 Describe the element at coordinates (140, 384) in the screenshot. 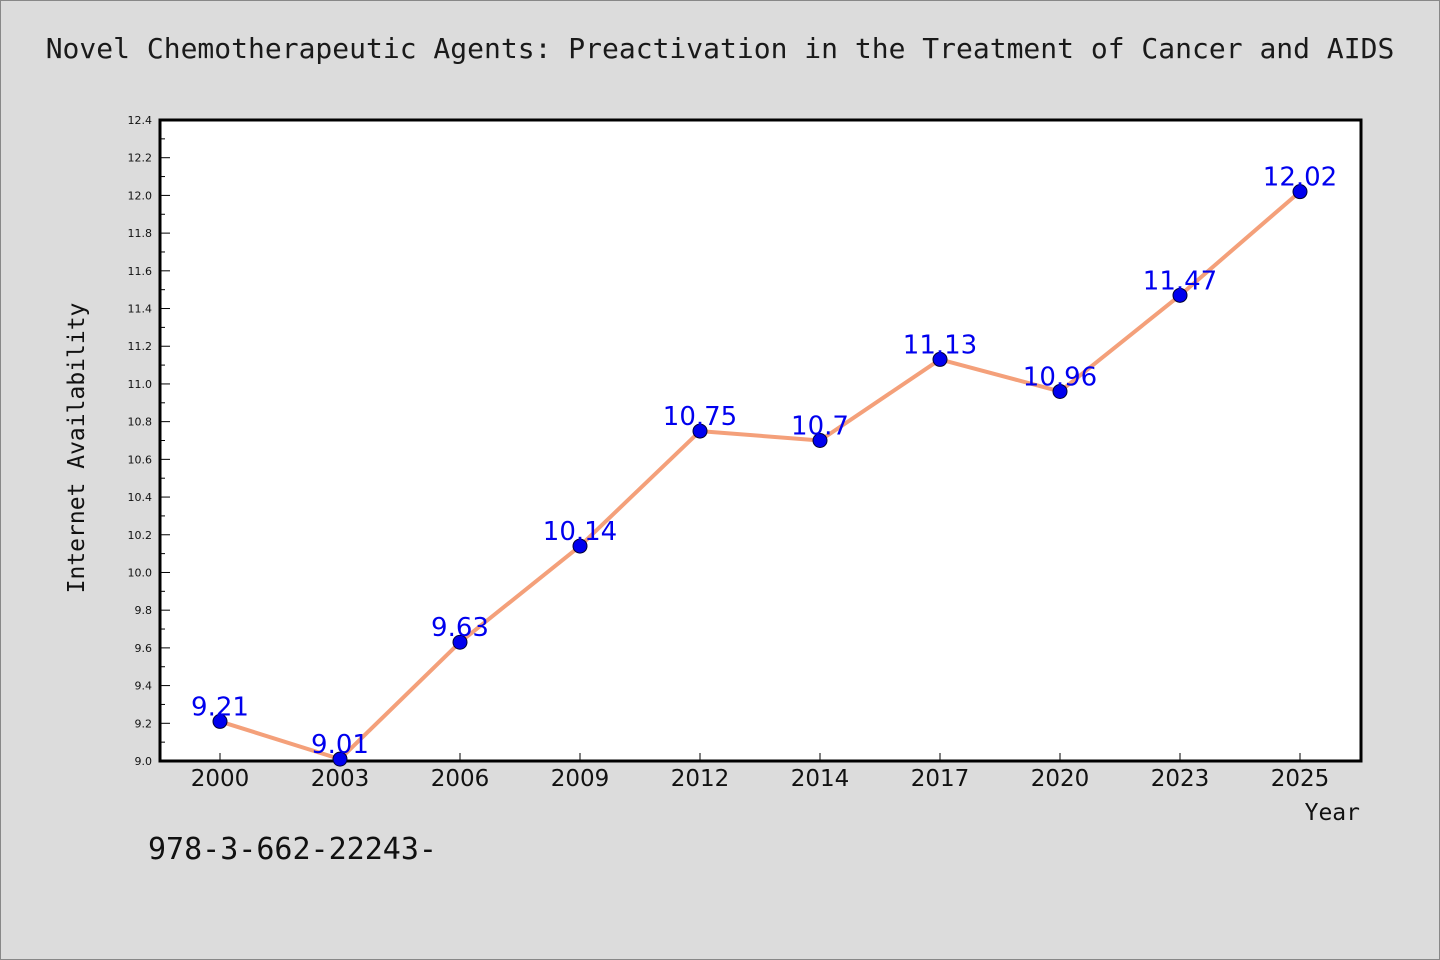

I see `y-tick-label: 11.0` at that location.